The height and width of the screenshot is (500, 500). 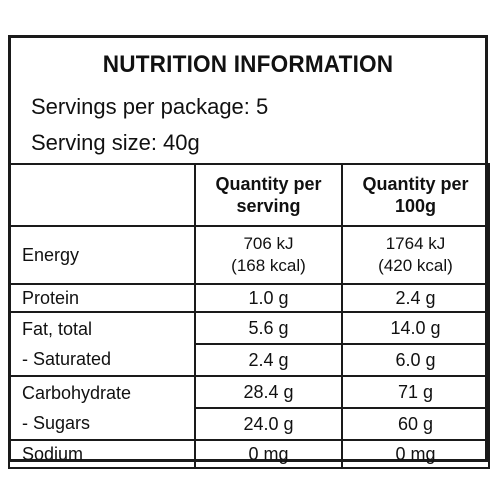 I want to click on header-per-100g-line2: 100g, so click(x=415, y=206).